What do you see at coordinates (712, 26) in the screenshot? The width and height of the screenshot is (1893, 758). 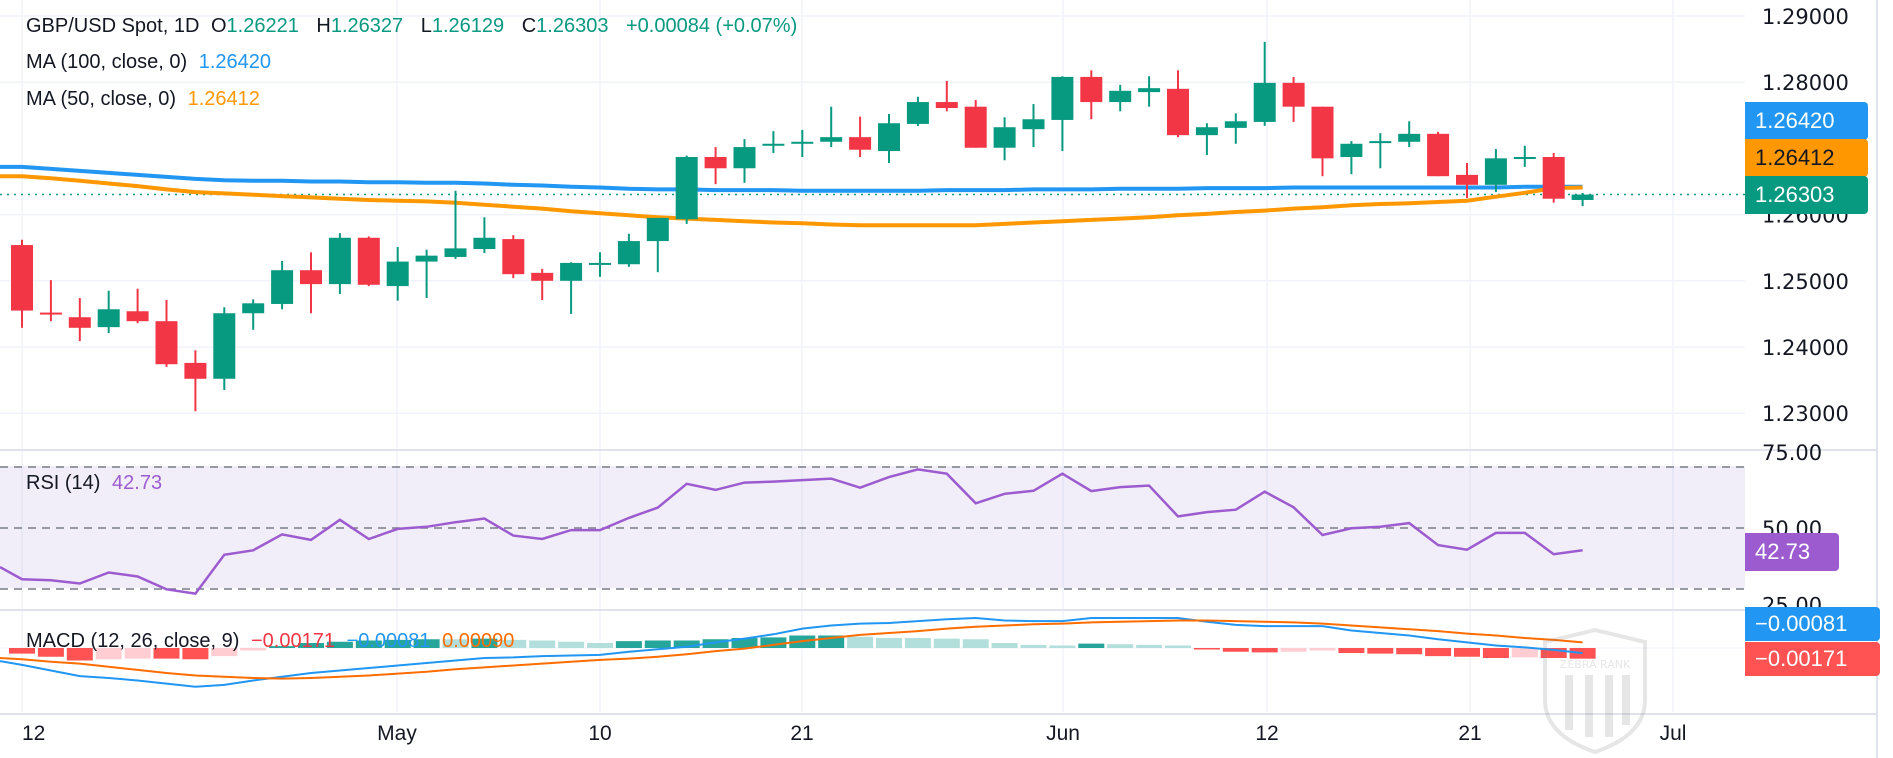 I see `change-value: +0.00084 (+0.07%)` at bounding box center [712, 26].